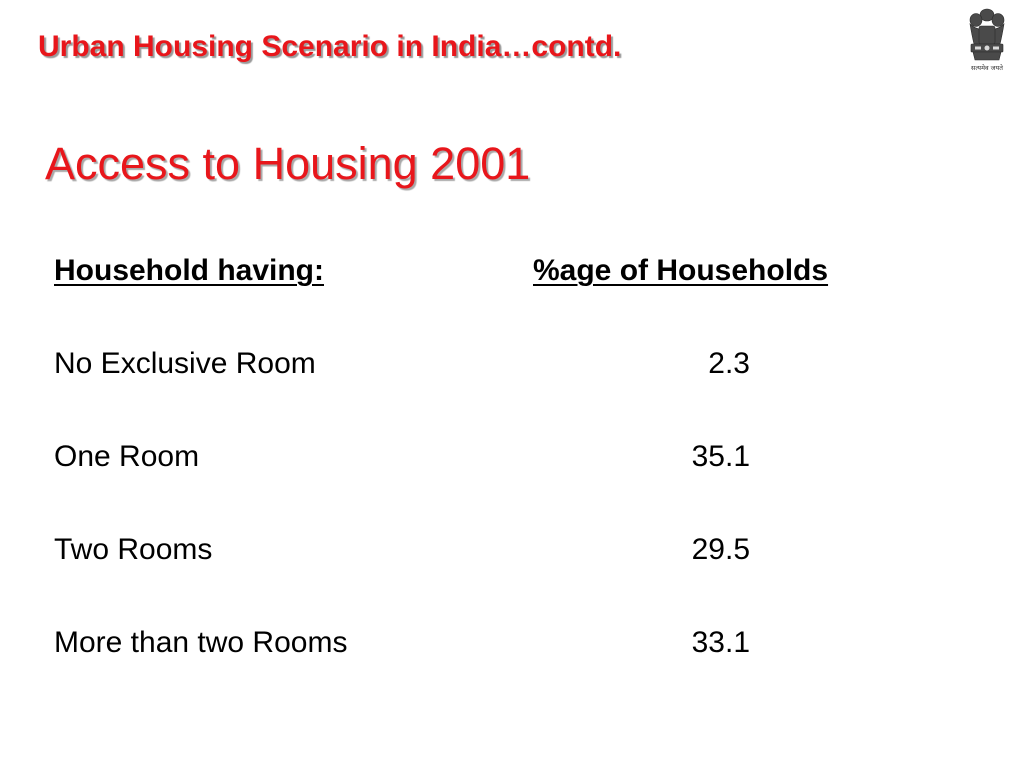  I want to click on row-value: 35.1, so click(720, 456).